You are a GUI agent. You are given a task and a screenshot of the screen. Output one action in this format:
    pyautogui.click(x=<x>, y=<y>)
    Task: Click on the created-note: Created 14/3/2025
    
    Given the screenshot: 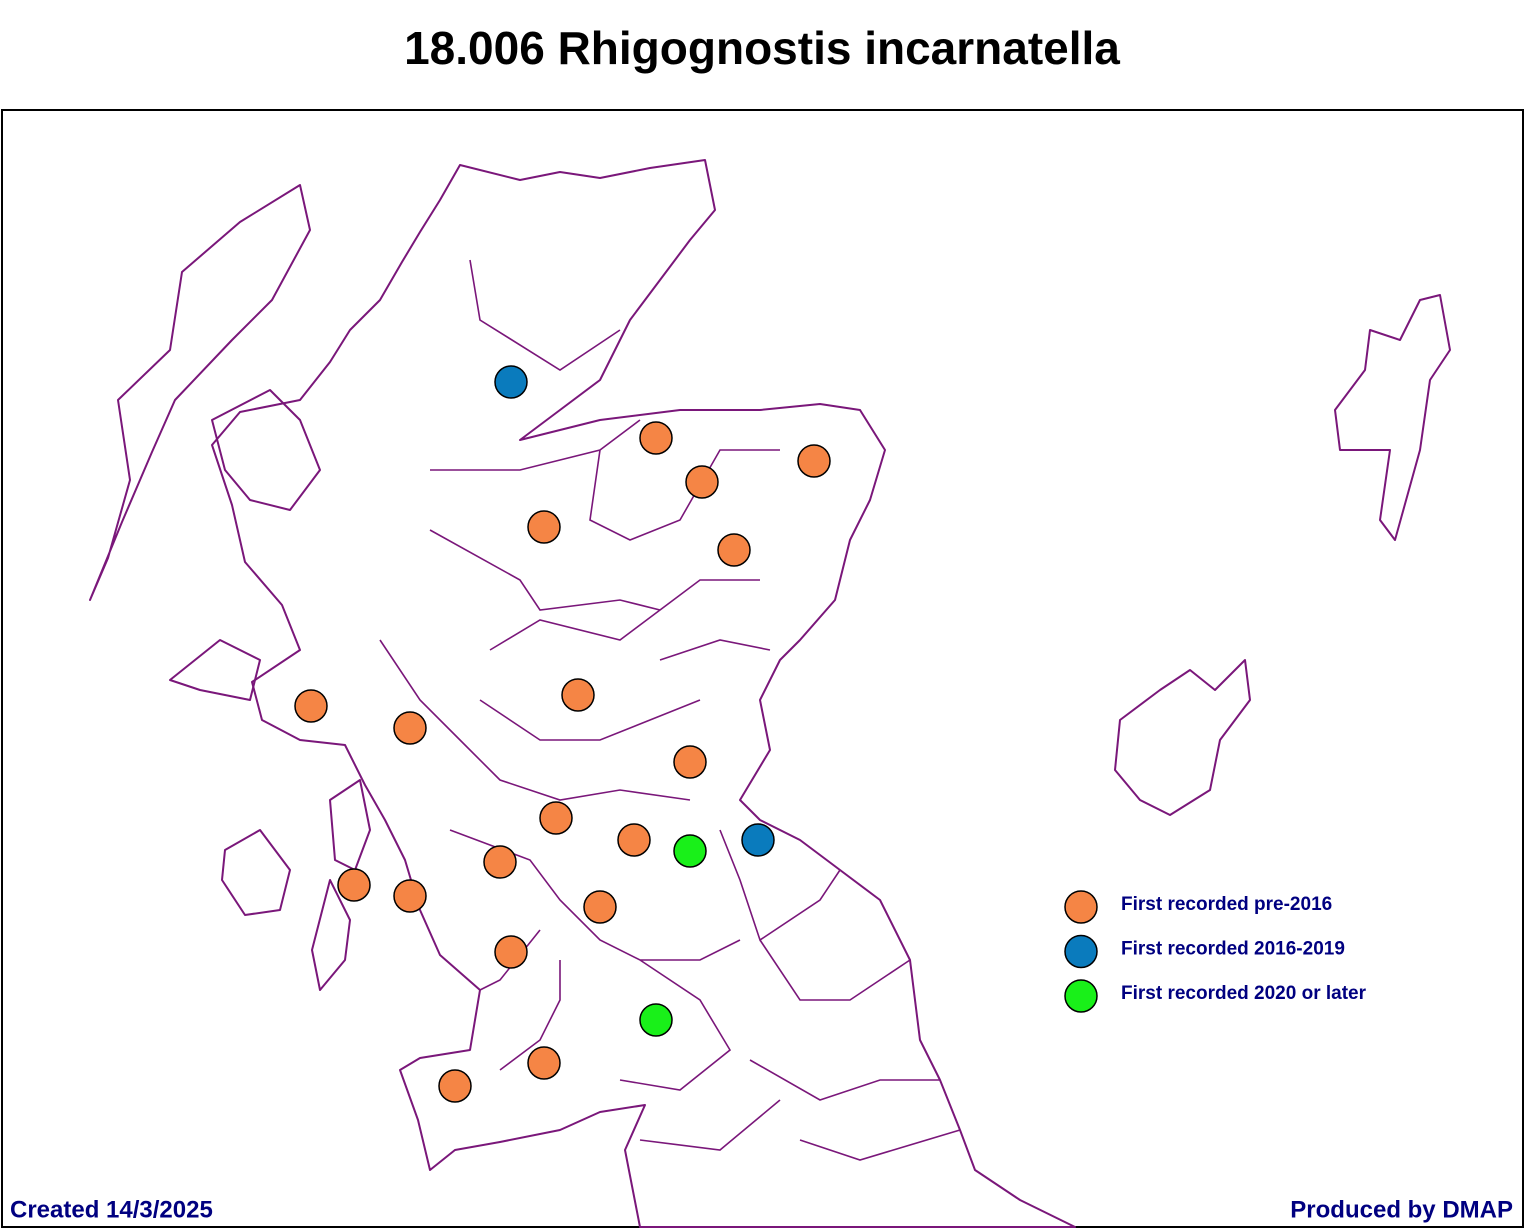 What is the action you would take?
    pyautogui.click(x=111, y=1209)
    